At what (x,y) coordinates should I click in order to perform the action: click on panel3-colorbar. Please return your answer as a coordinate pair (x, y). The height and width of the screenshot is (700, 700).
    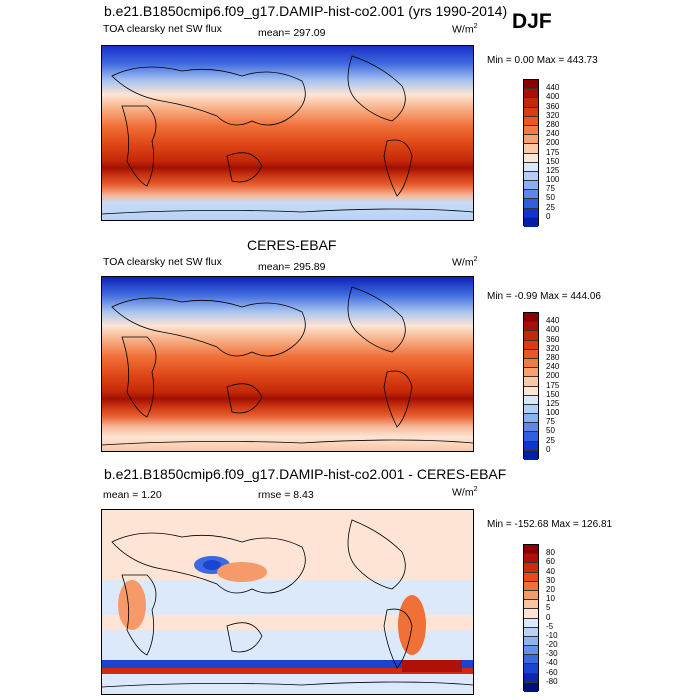
    Looking at the image, I should click on (531, 618).